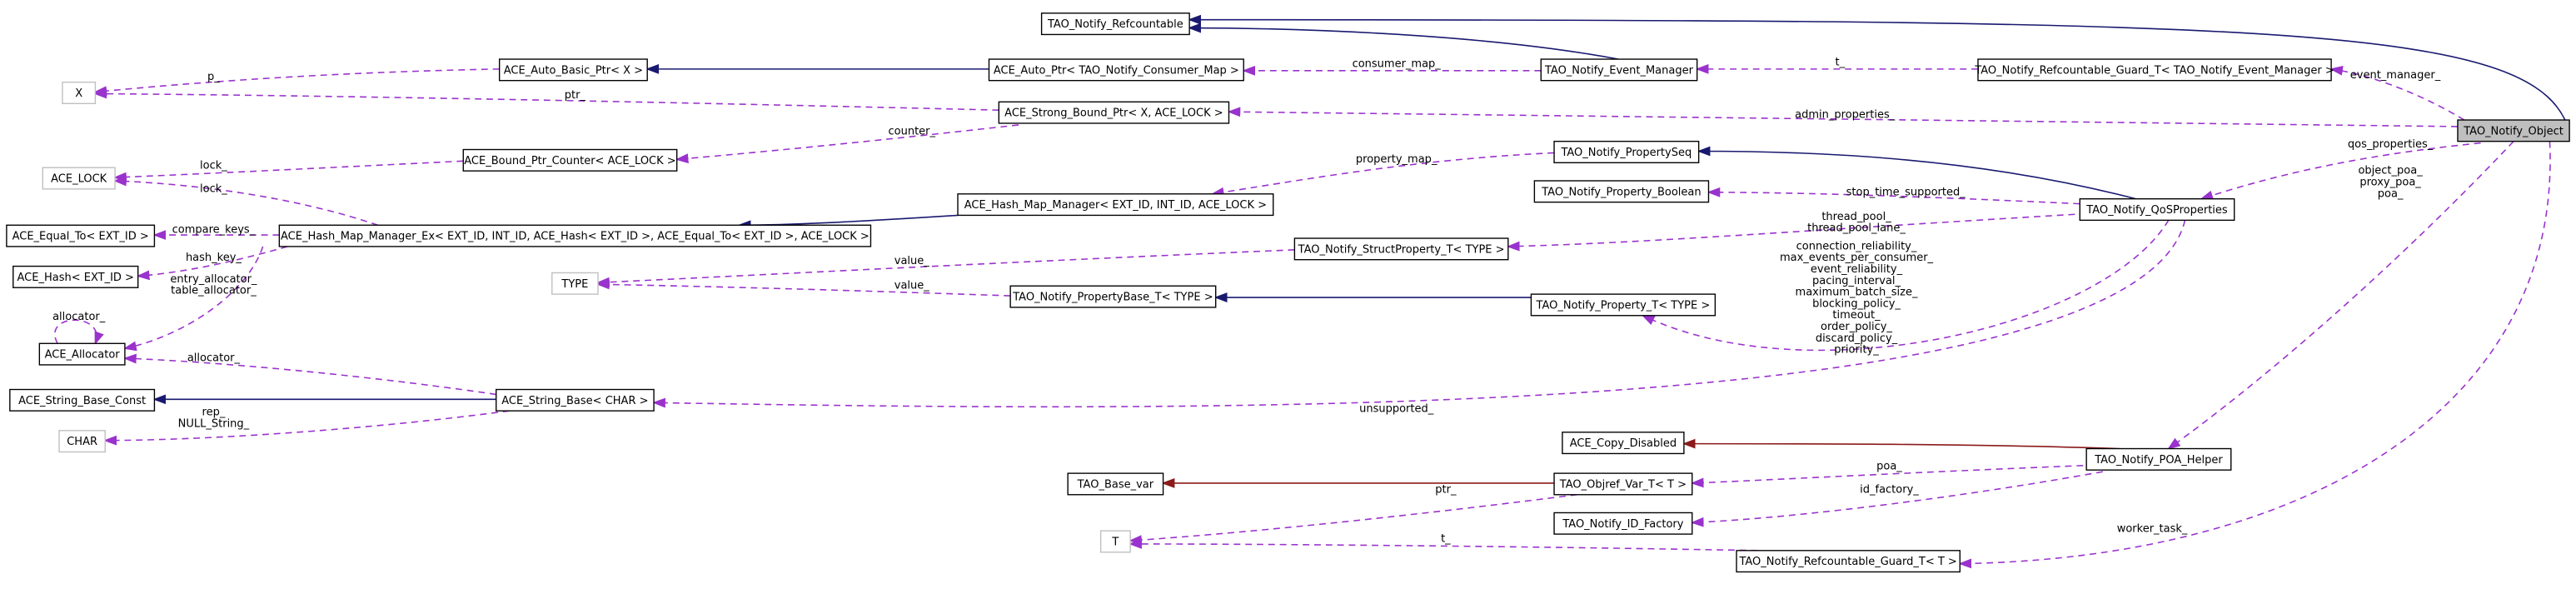 The height and width of the screenshot is (589, 2576). What do you see at coordinates (1396, 159) in the screenshot?
I see `edge-label: property_map_` at bounding box center [1396, 159].